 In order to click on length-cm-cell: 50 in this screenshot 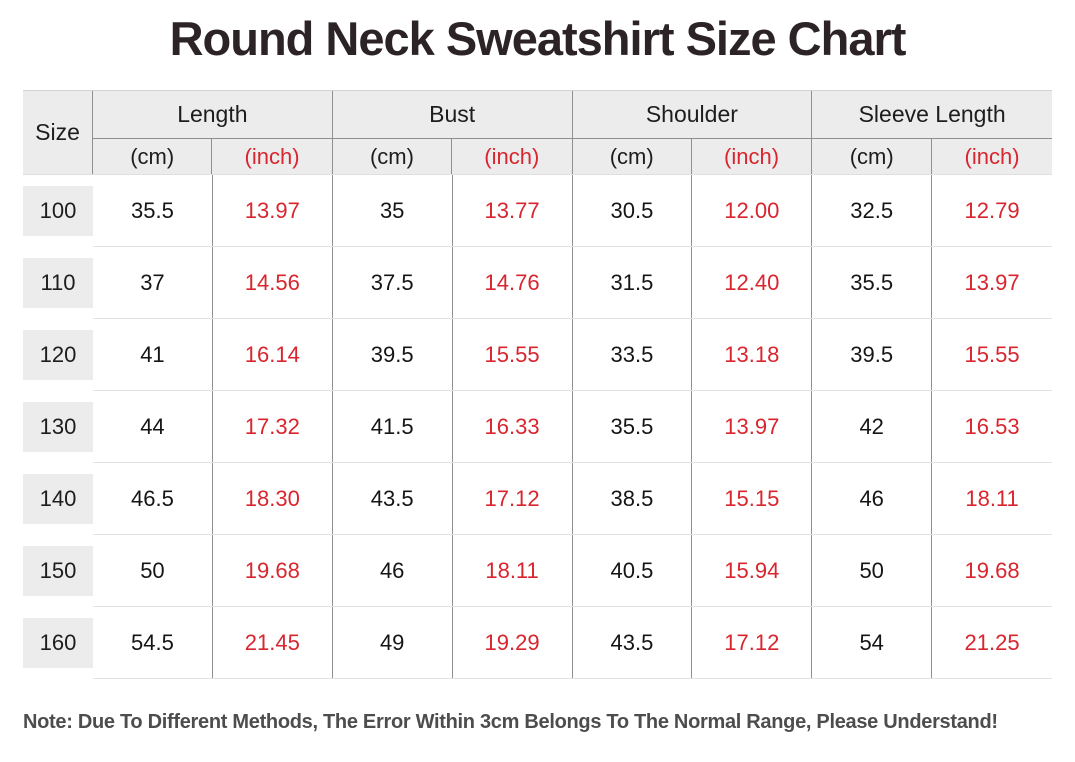, I will do `click(153, 571)`.